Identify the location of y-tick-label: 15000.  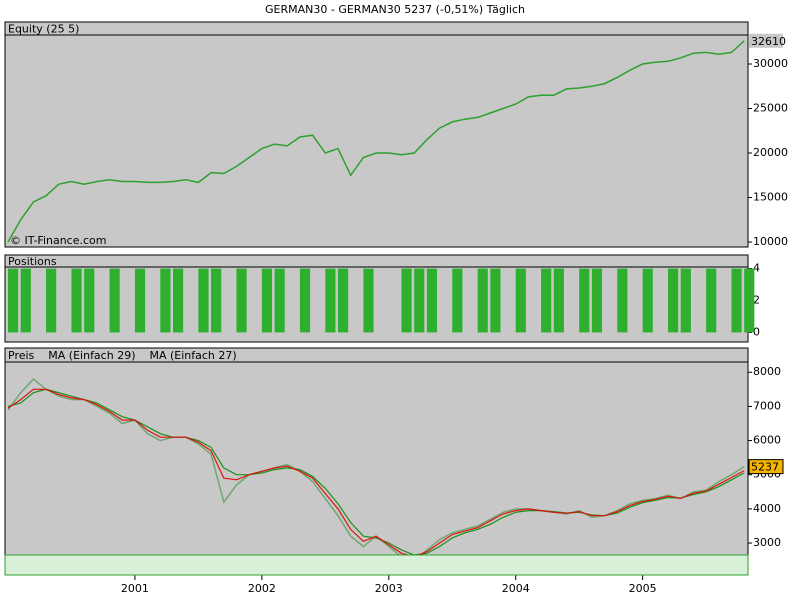
(770, 197).